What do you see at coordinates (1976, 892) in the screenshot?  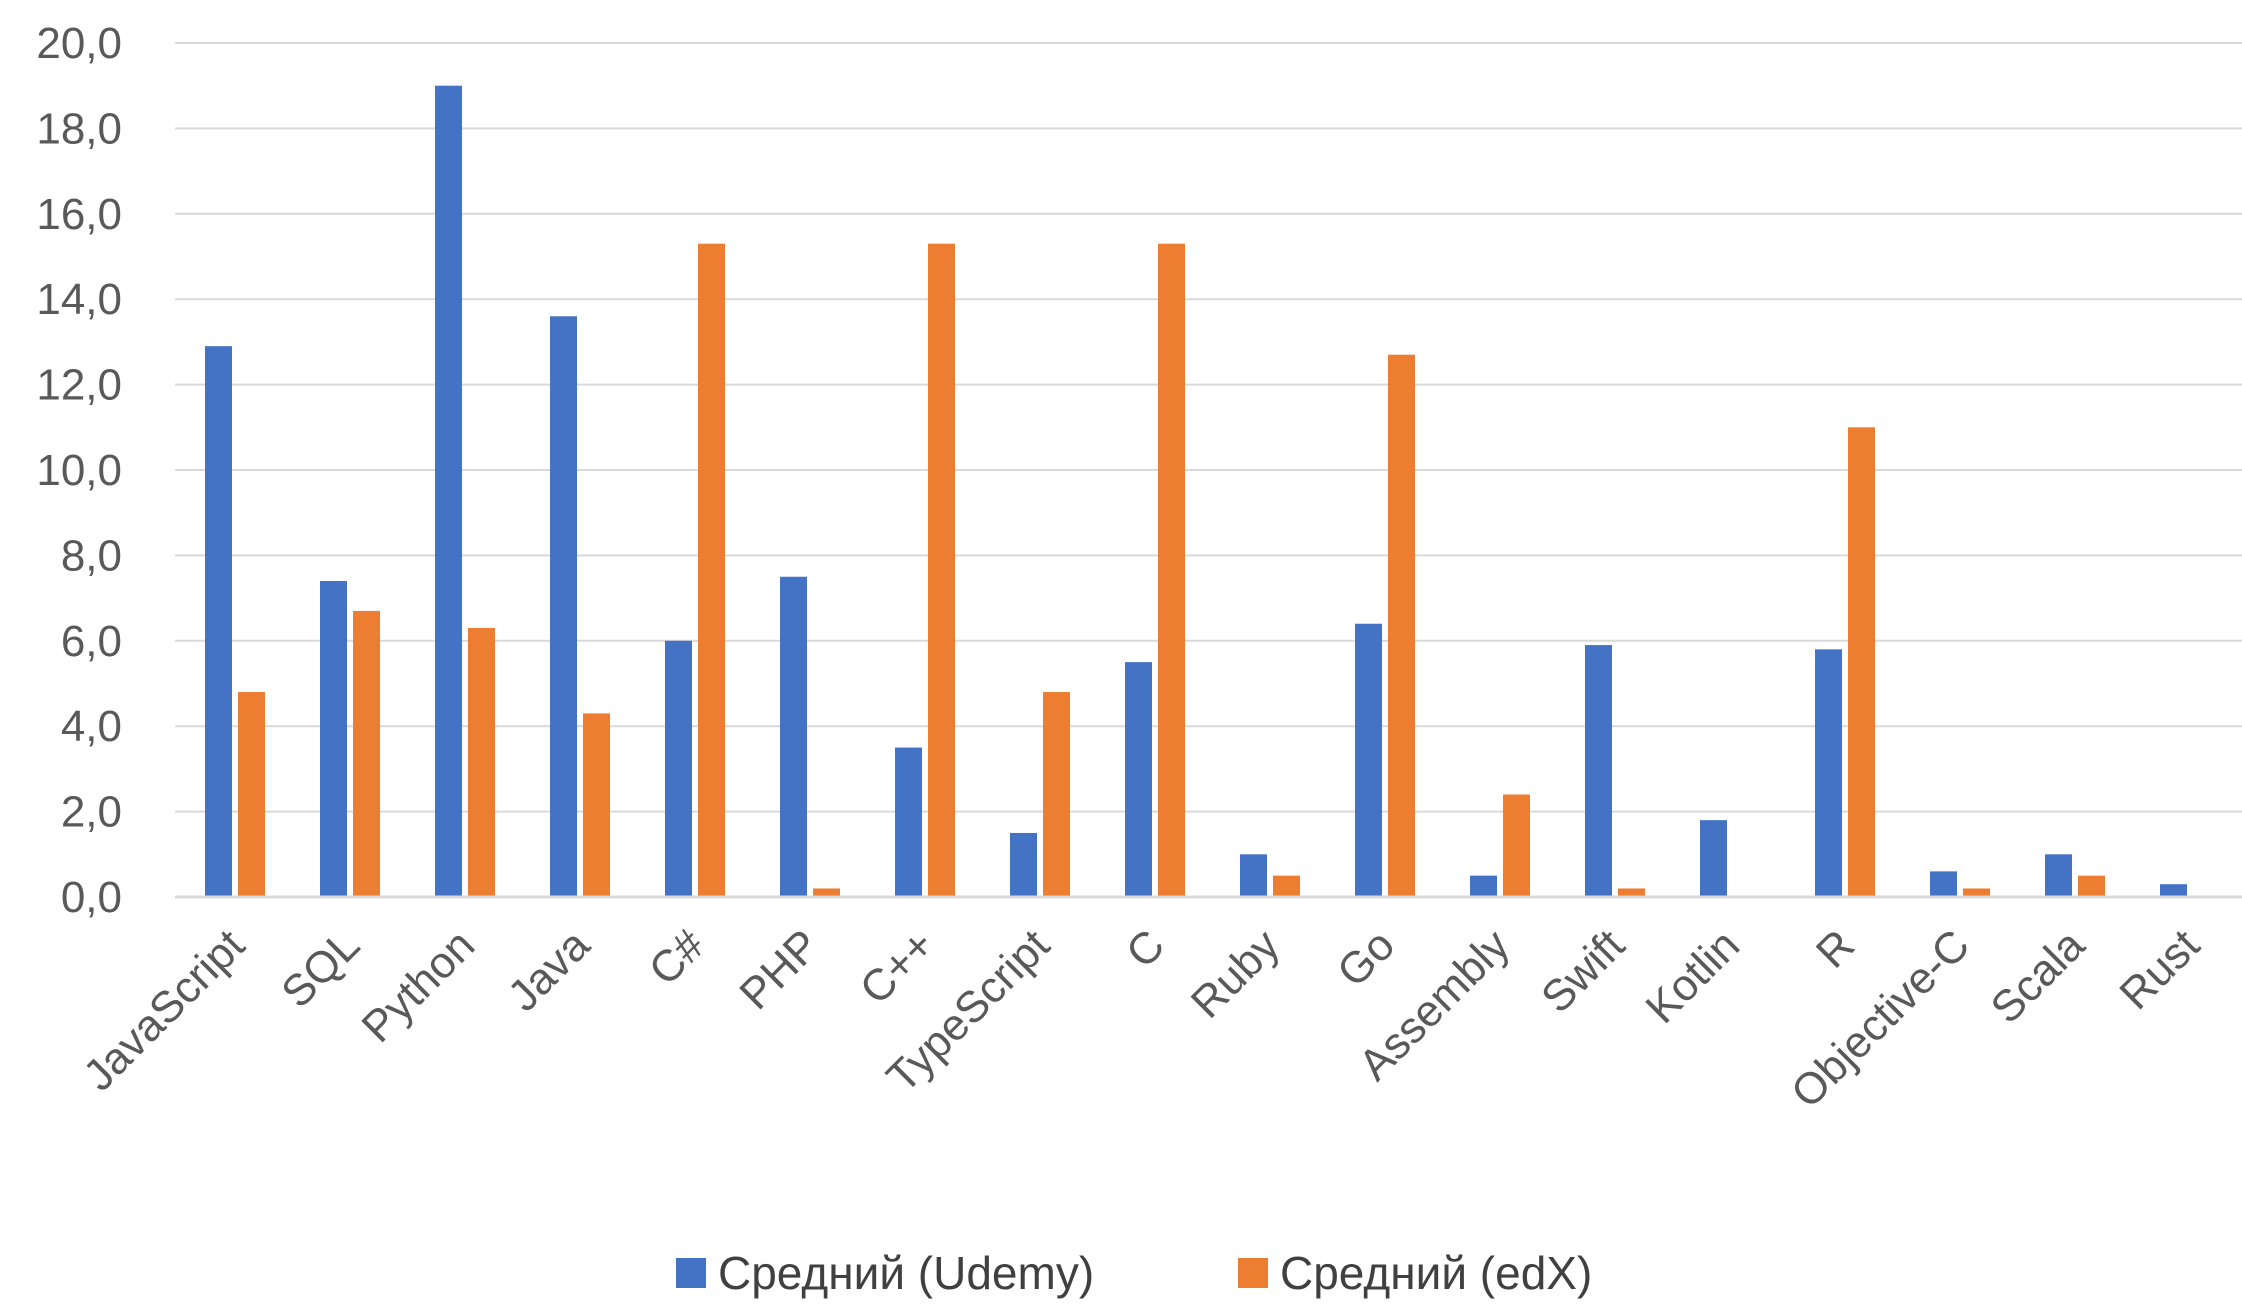 I see `bar-edx-objectivec` at bounding box center [1976, 892].